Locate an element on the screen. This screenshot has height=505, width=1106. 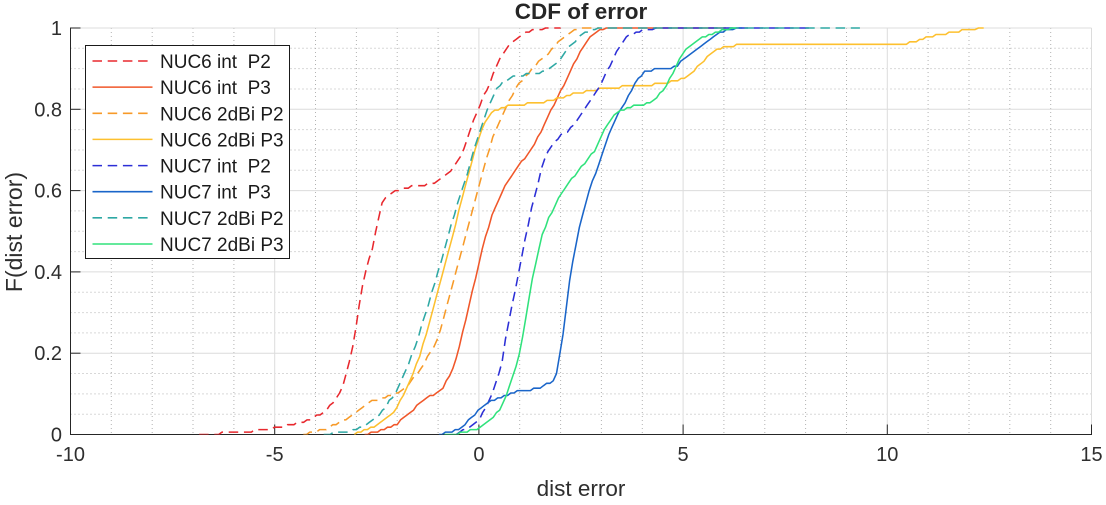
svg-text: 15 is located at coordinates (1091, 455).